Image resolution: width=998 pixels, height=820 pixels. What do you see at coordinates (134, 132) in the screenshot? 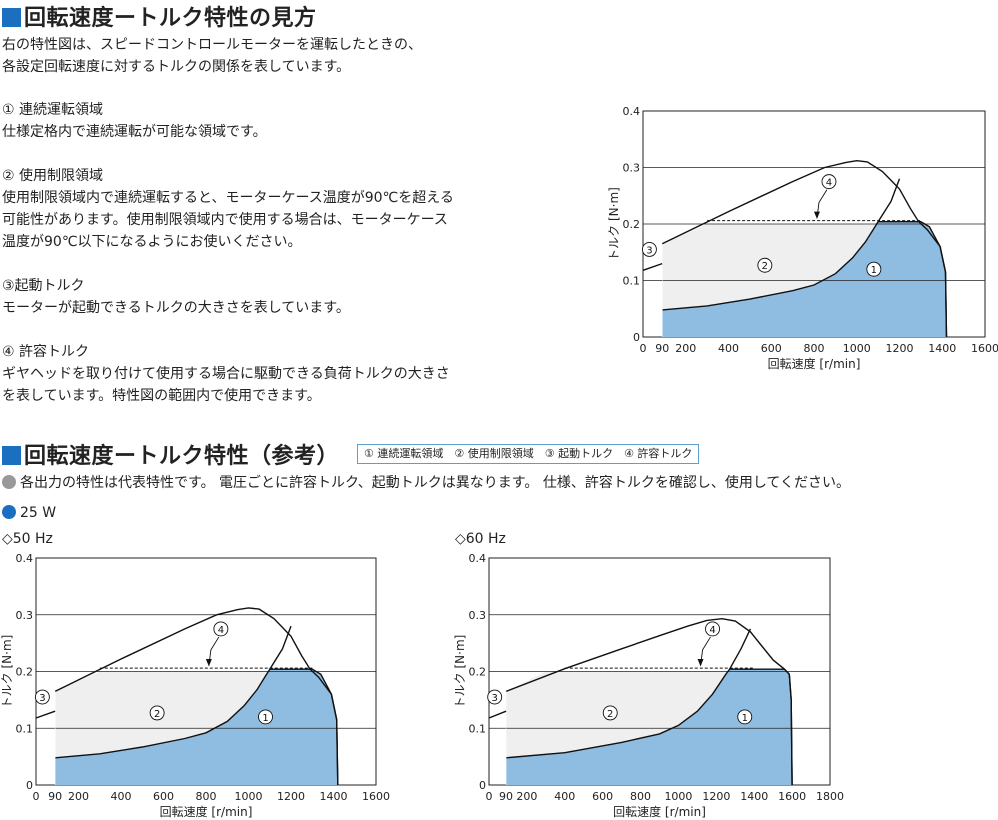
I see `item-line: 仕様定格内で連続運転が可能な領域です。` at bounding box center [134, 132].